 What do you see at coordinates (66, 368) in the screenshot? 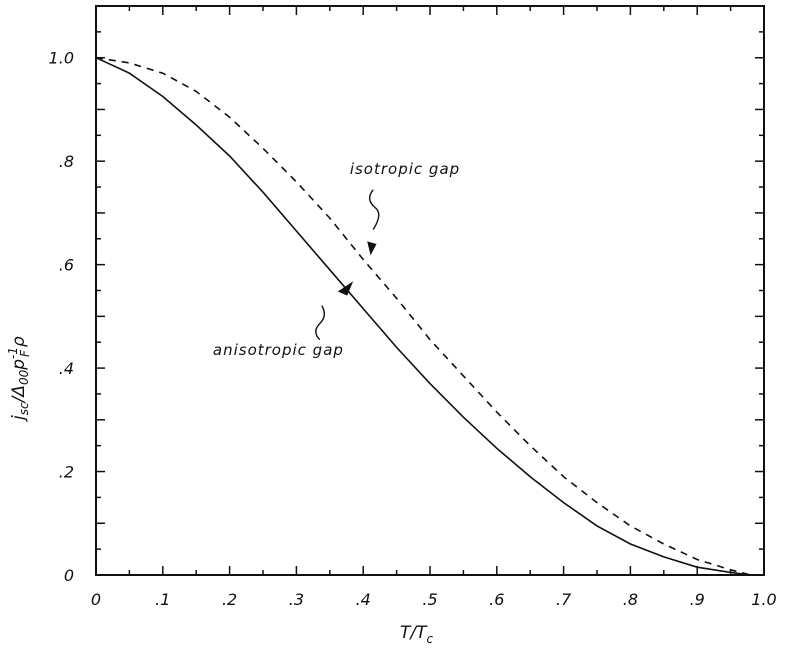
I see `y-tick-label: .4` at bounding box center [66, 368].